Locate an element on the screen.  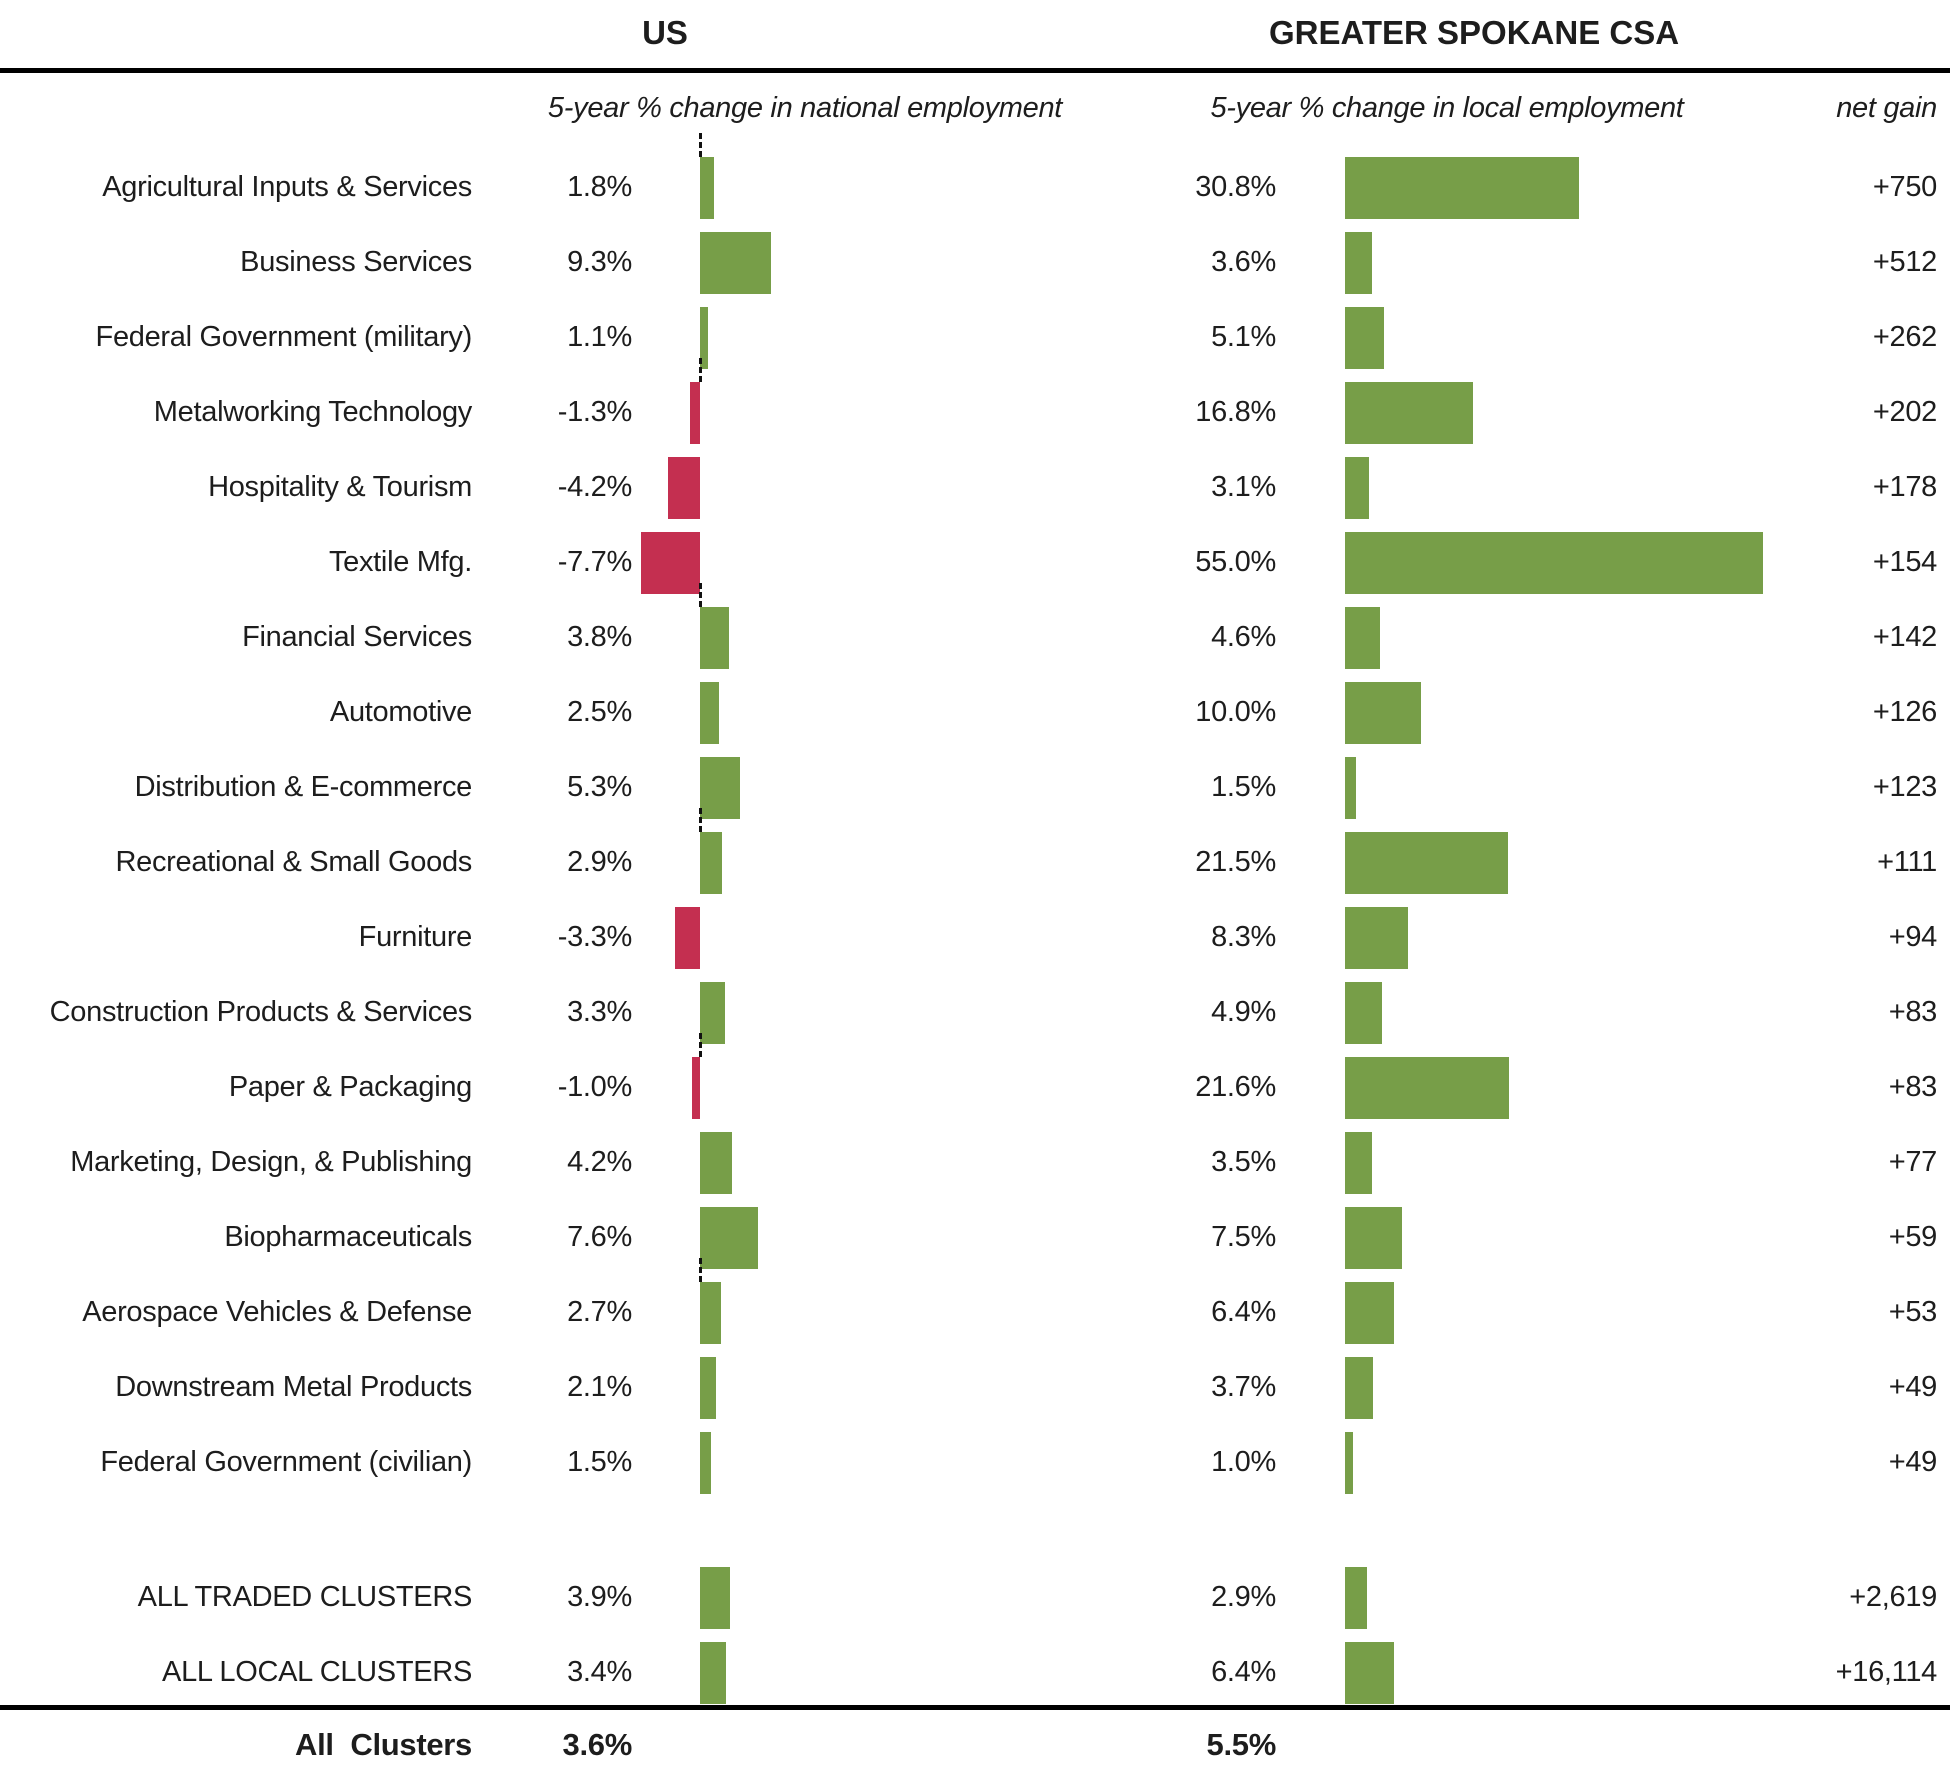
table-row: ALL TRADED CLUSTERS 3.9% 2.9% +2,619 is located at coordinates (975, 1597).